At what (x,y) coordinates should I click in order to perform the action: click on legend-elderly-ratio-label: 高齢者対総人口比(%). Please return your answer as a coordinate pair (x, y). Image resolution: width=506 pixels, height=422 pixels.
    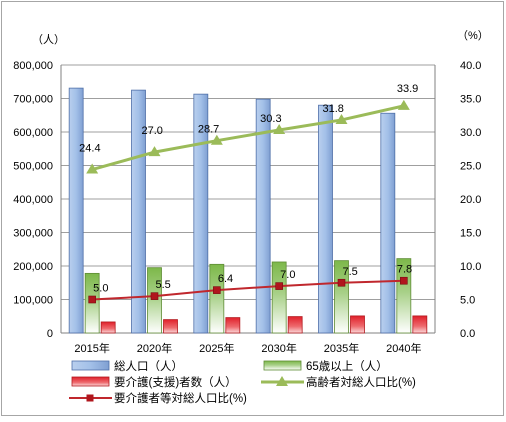
    Looking at the image, I should click on (361, 382).